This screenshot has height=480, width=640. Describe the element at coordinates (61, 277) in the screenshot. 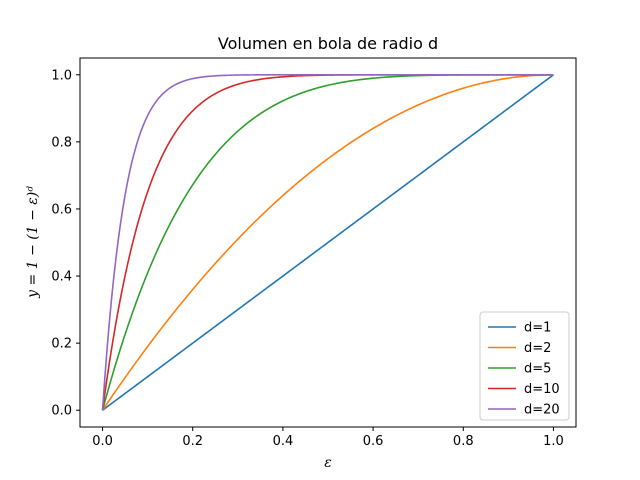

I see `y-tick-label: 0.4` at that location.